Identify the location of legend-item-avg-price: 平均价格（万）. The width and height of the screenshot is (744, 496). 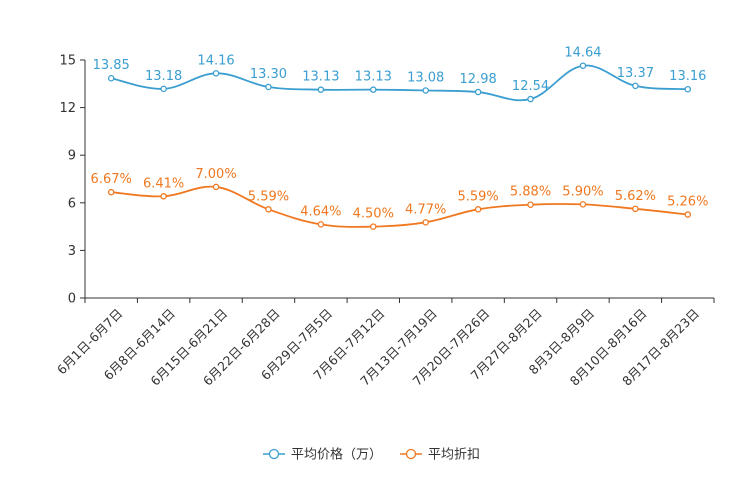
(322, 455).